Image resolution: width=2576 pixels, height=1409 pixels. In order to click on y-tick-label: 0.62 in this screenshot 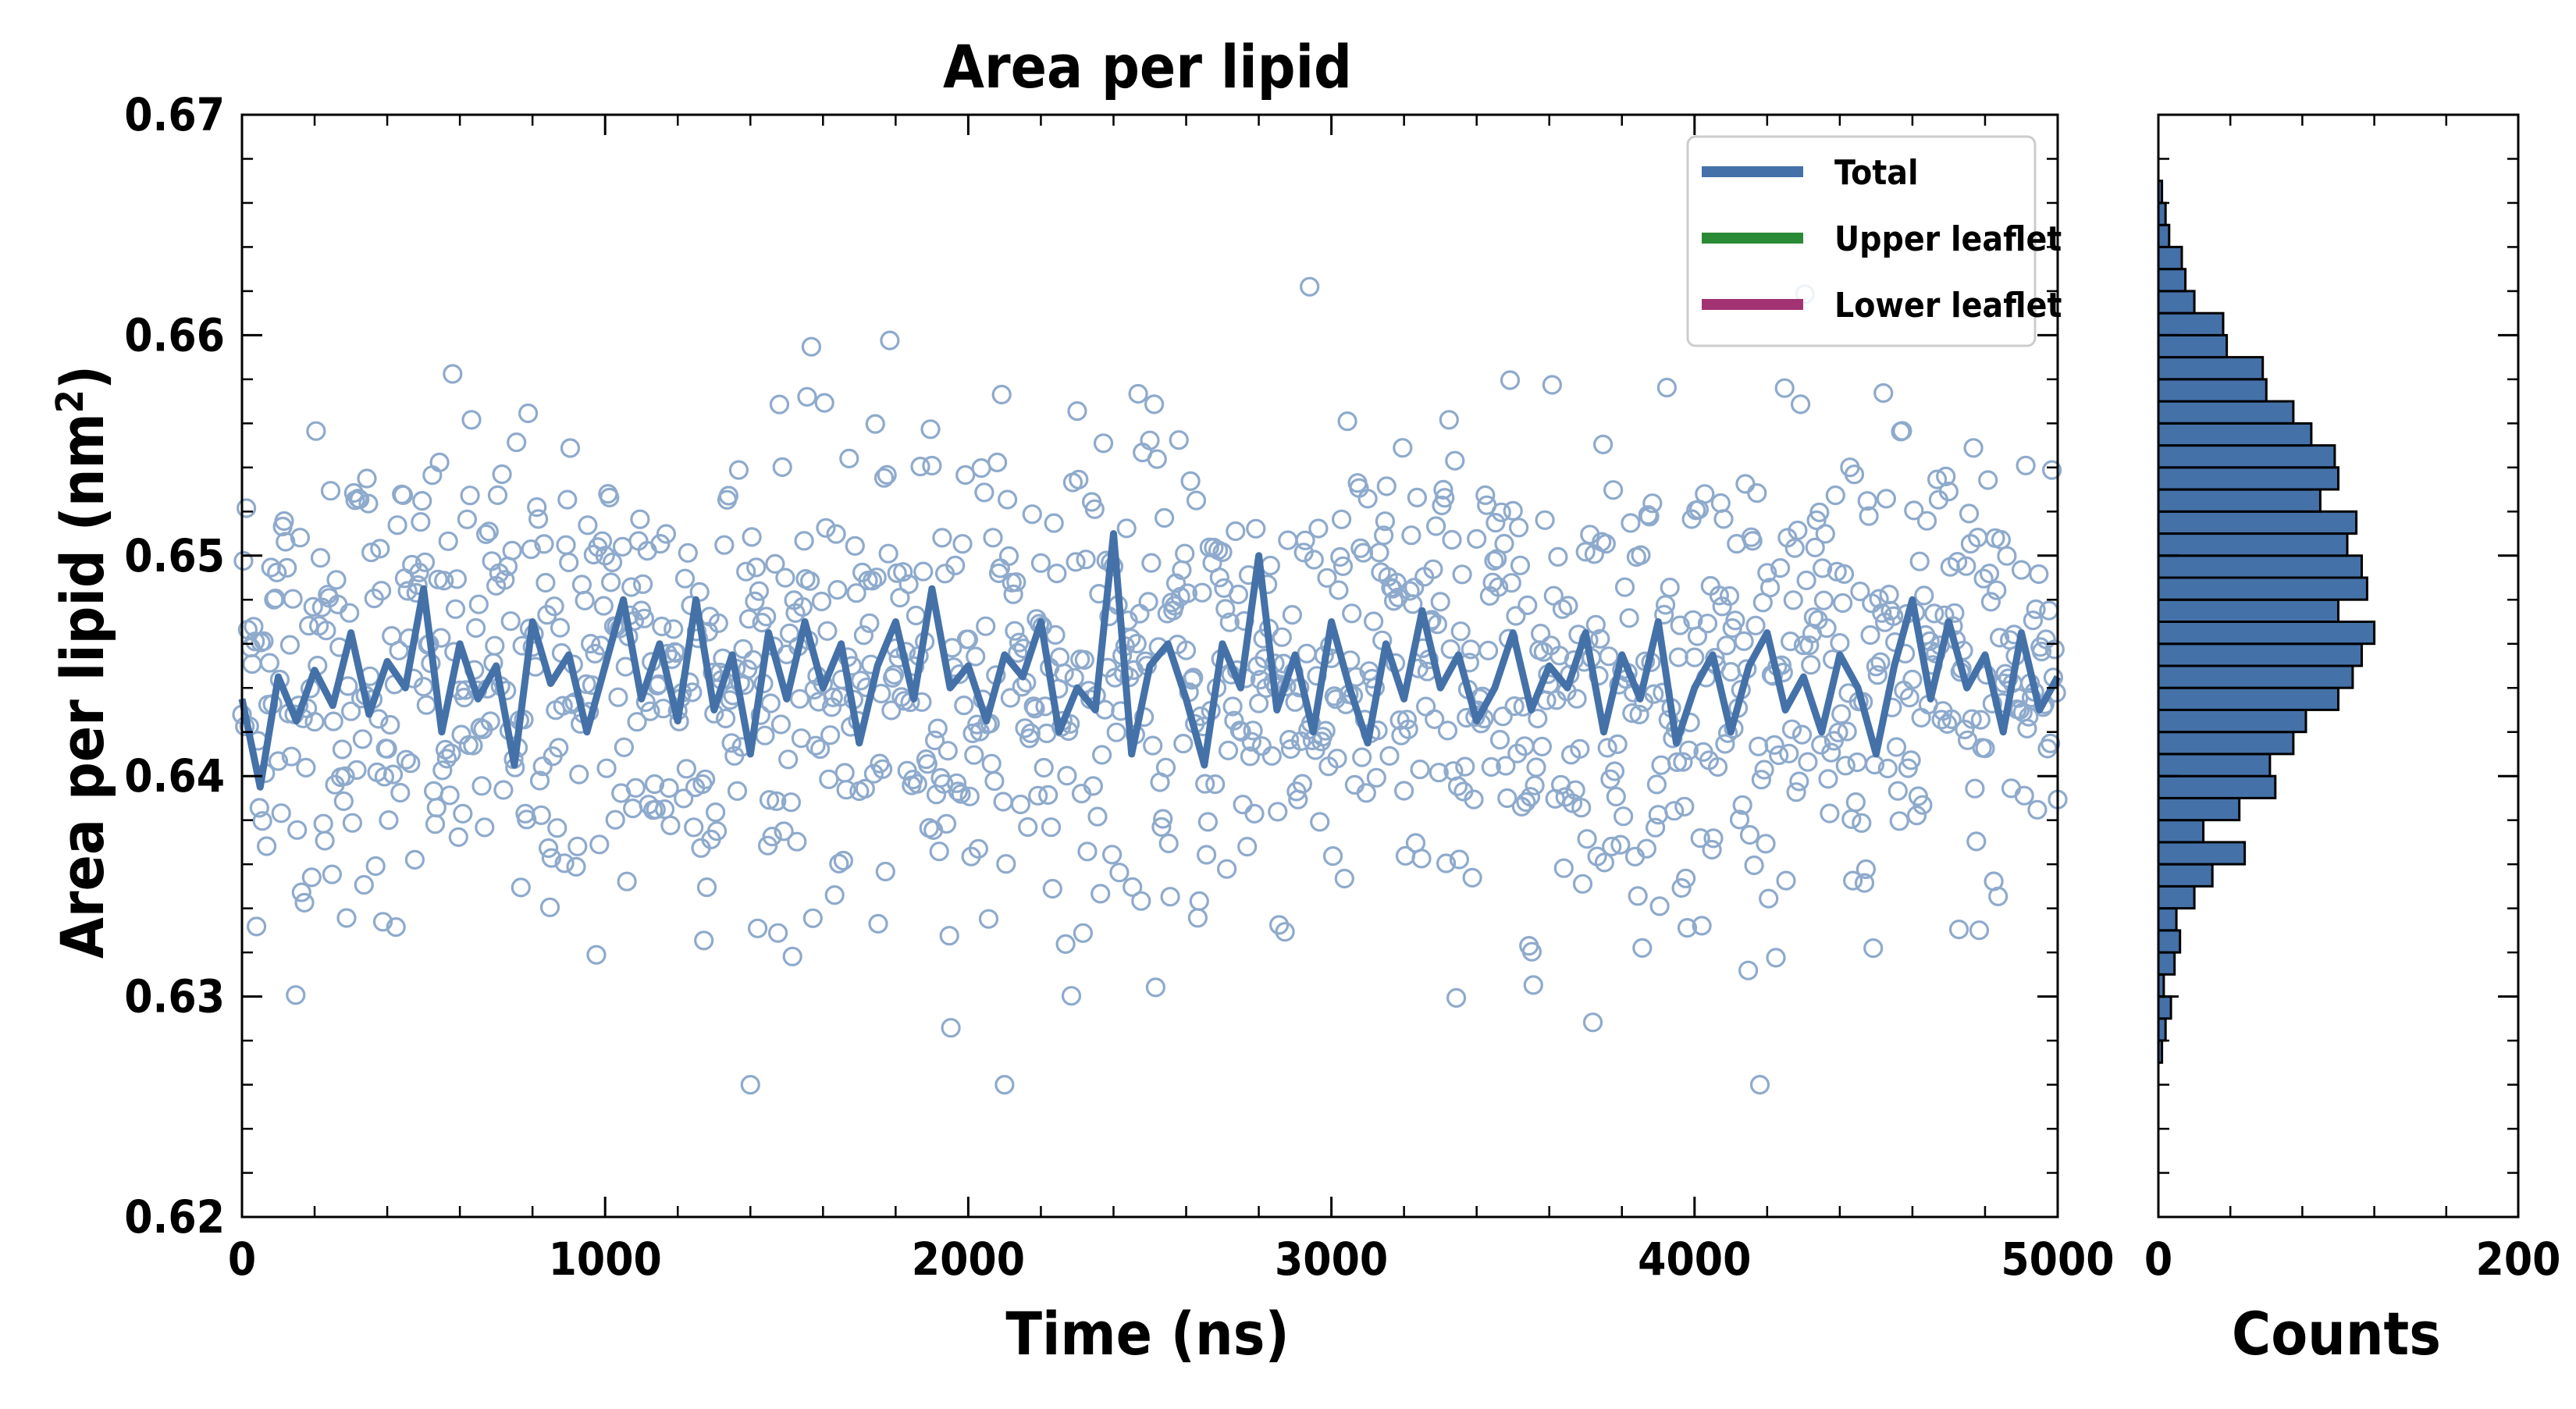, I will do `click(174, 1217)`.